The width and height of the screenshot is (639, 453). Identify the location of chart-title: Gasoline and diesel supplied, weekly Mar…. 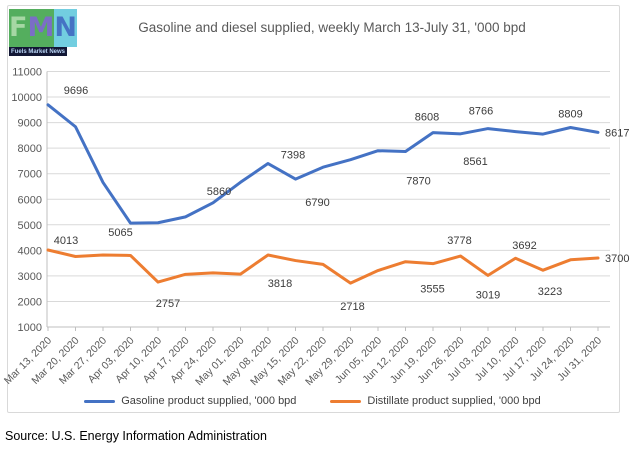
(332, 27).